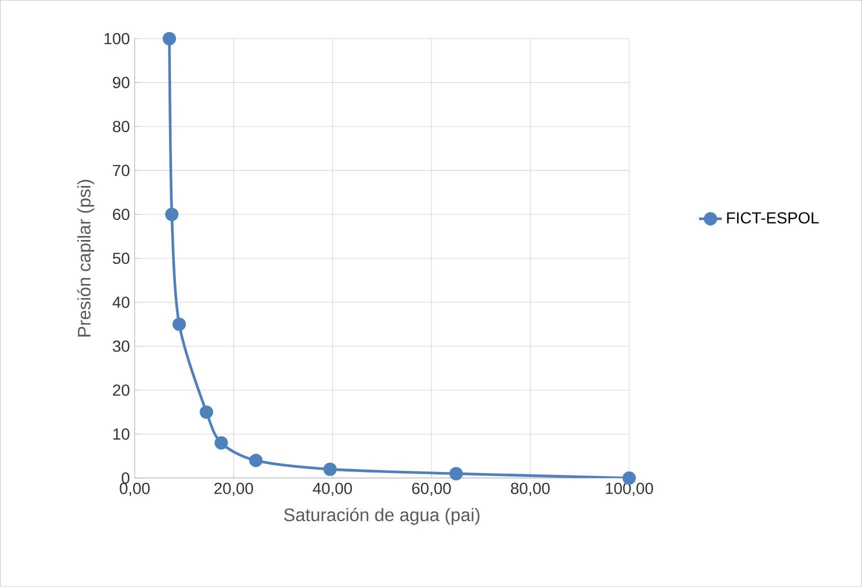 The width and height of the screenshot is (862, 587). I want to click on legend-label: FICT-ESPOL, so click(773, 218).